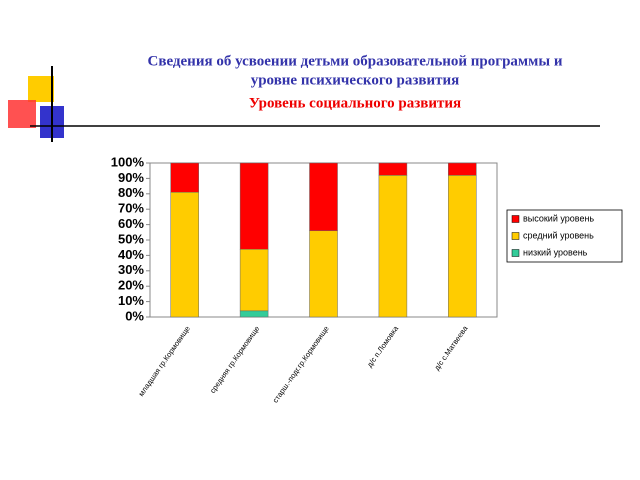 The height and width of the screenshot is (480, 640). What do you see at coordinates (131, 269) in the screenshot?
I see `y-tick-label: 30%` at bounding box center [131, 269].